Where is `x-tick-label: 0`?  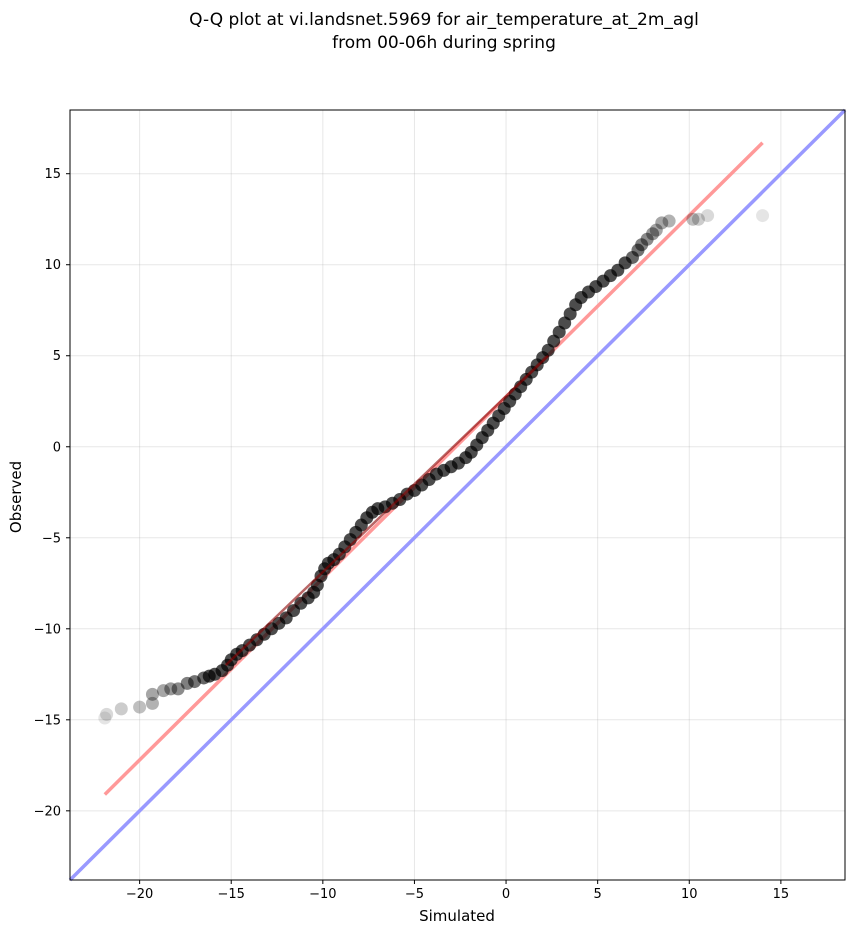
x-tick-label: 0 is located at coordinates (506, 894).